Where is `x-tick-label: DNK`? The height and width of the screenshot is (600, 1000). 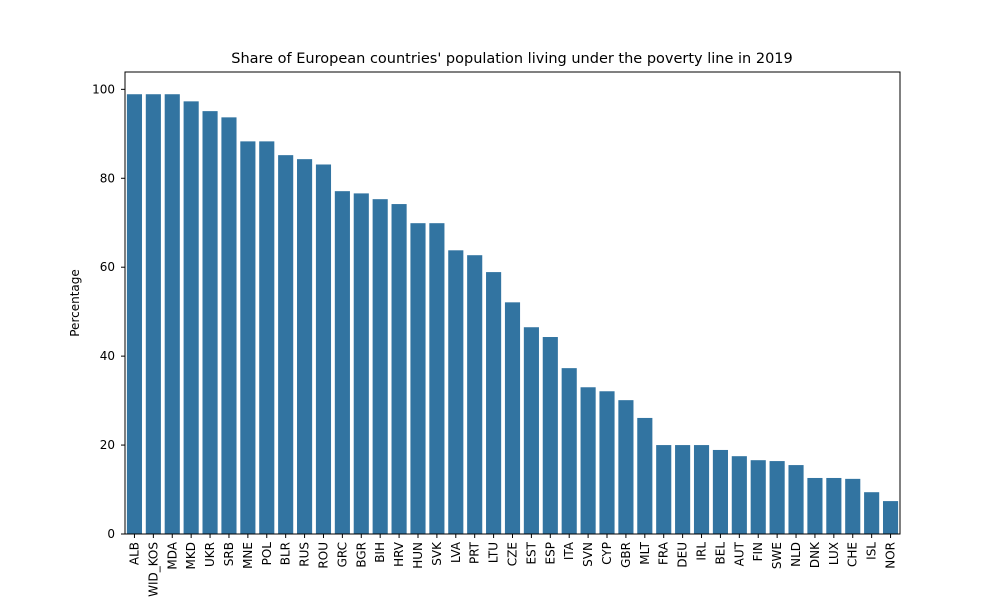 x-tick-label: DNK is located at coordinates (815, 554).